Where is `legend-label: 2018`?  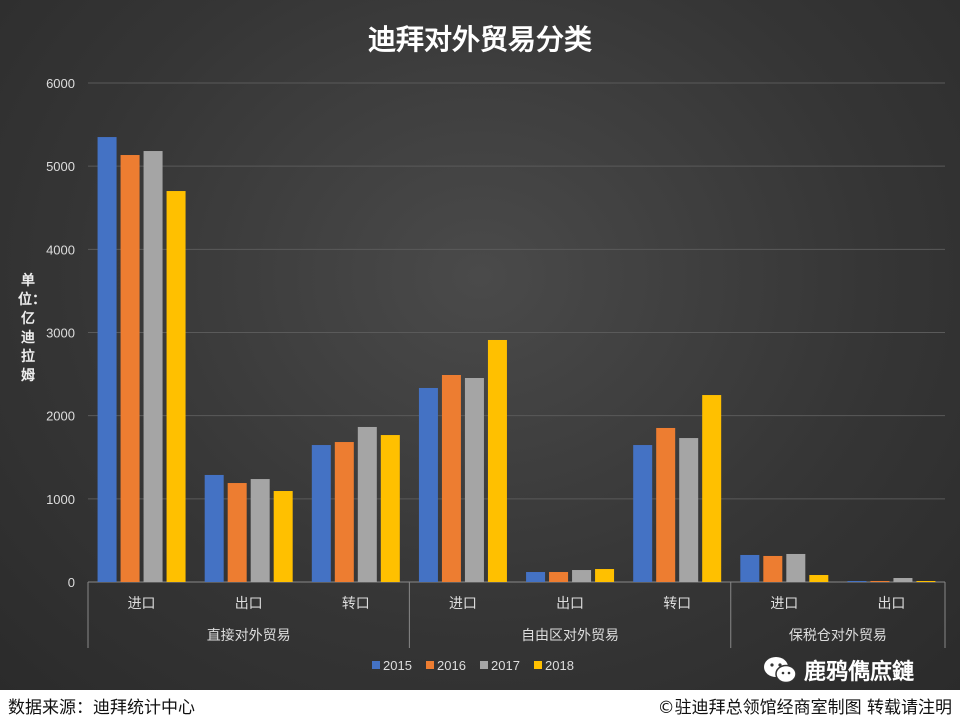
legend-label: 2018 is located at coordinates (559, 665).